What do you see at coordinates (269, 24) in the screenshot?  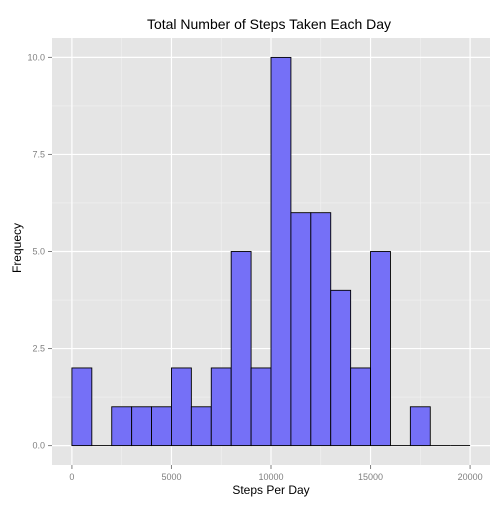 I see `chart-title: Total Number of Steps Taken Each Day` at bounding box center [269, 24].